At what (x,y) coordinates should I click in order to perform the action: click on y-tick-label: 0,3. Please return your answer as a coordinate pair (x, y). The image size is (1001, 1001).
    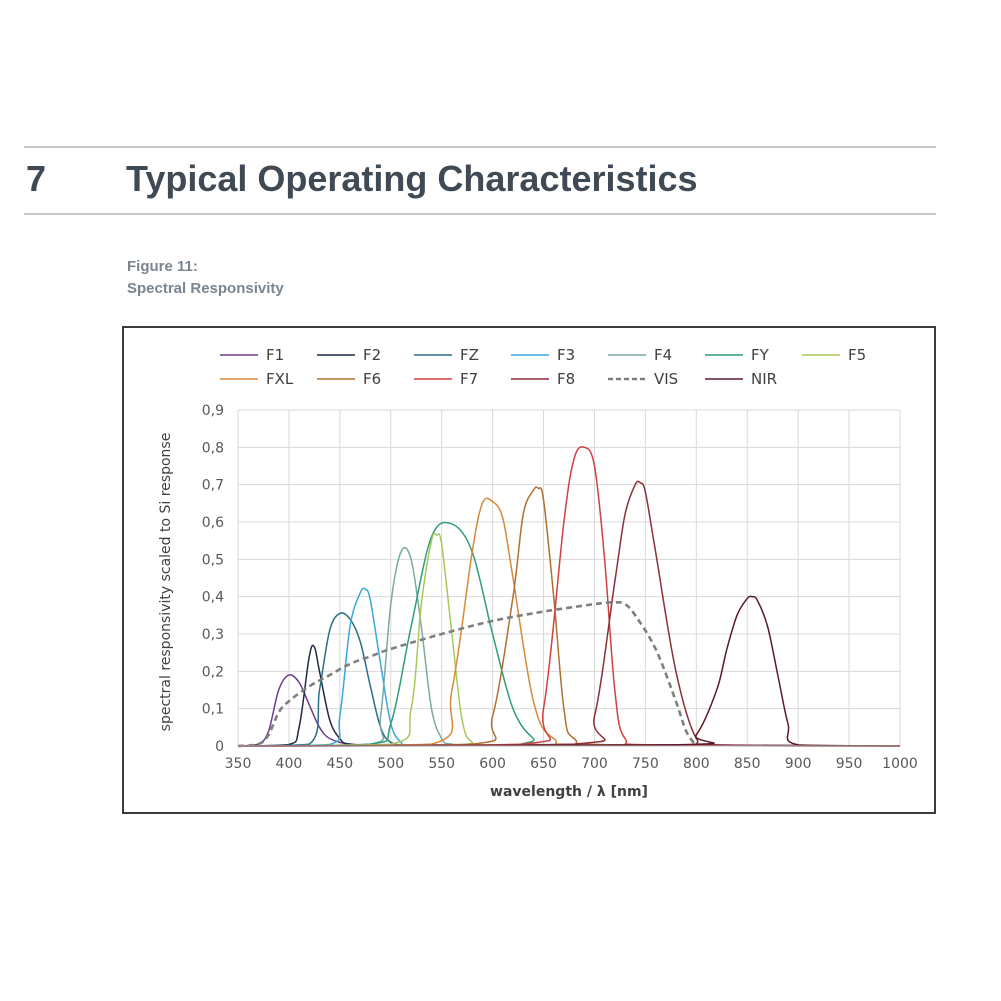
    Looking at the image, I should click on (213, 635).